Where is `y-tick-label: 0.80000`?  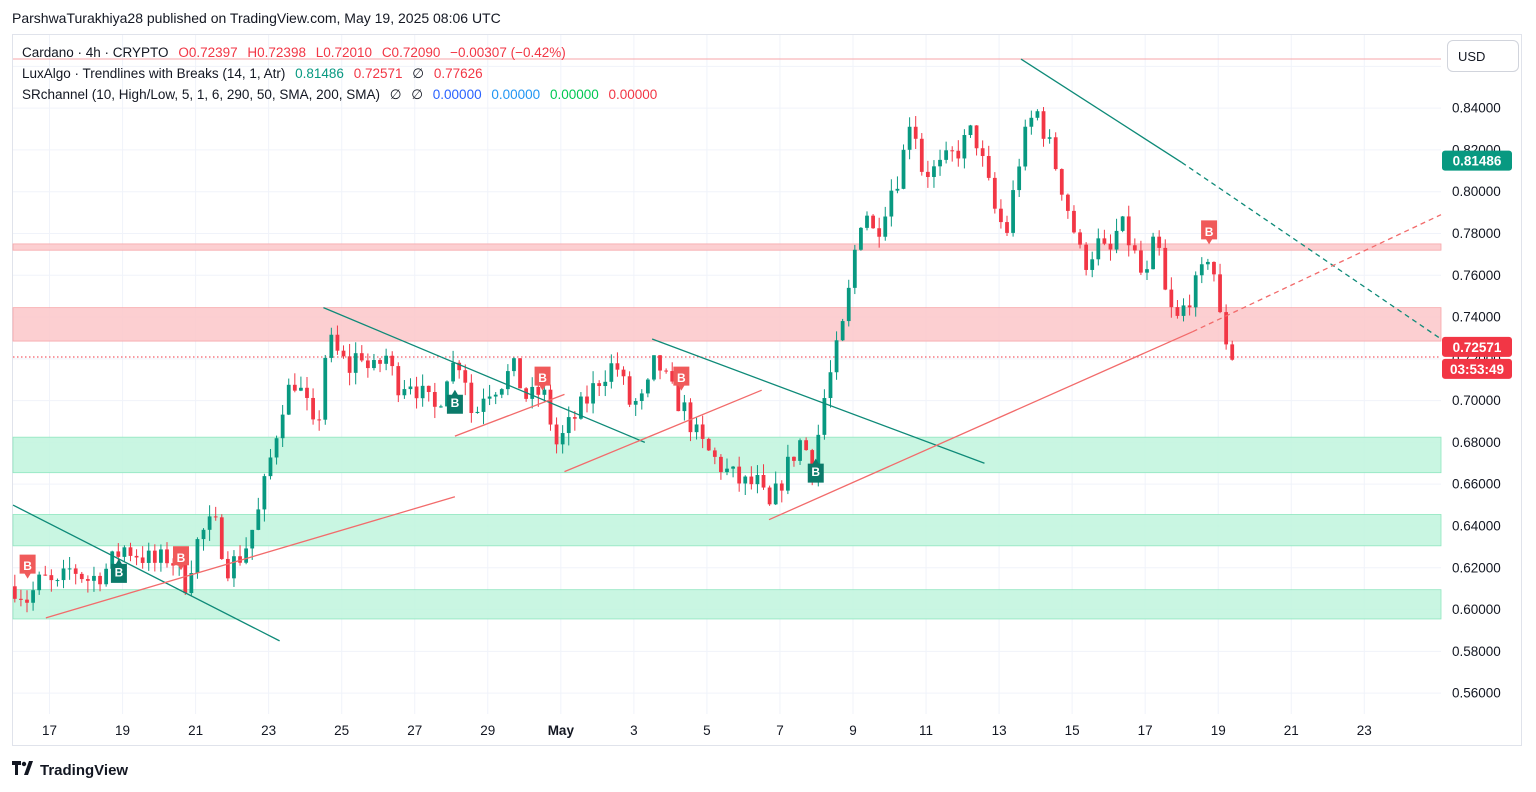 y-tick-label: 0.80000 is located at coordinates (1476, 191).